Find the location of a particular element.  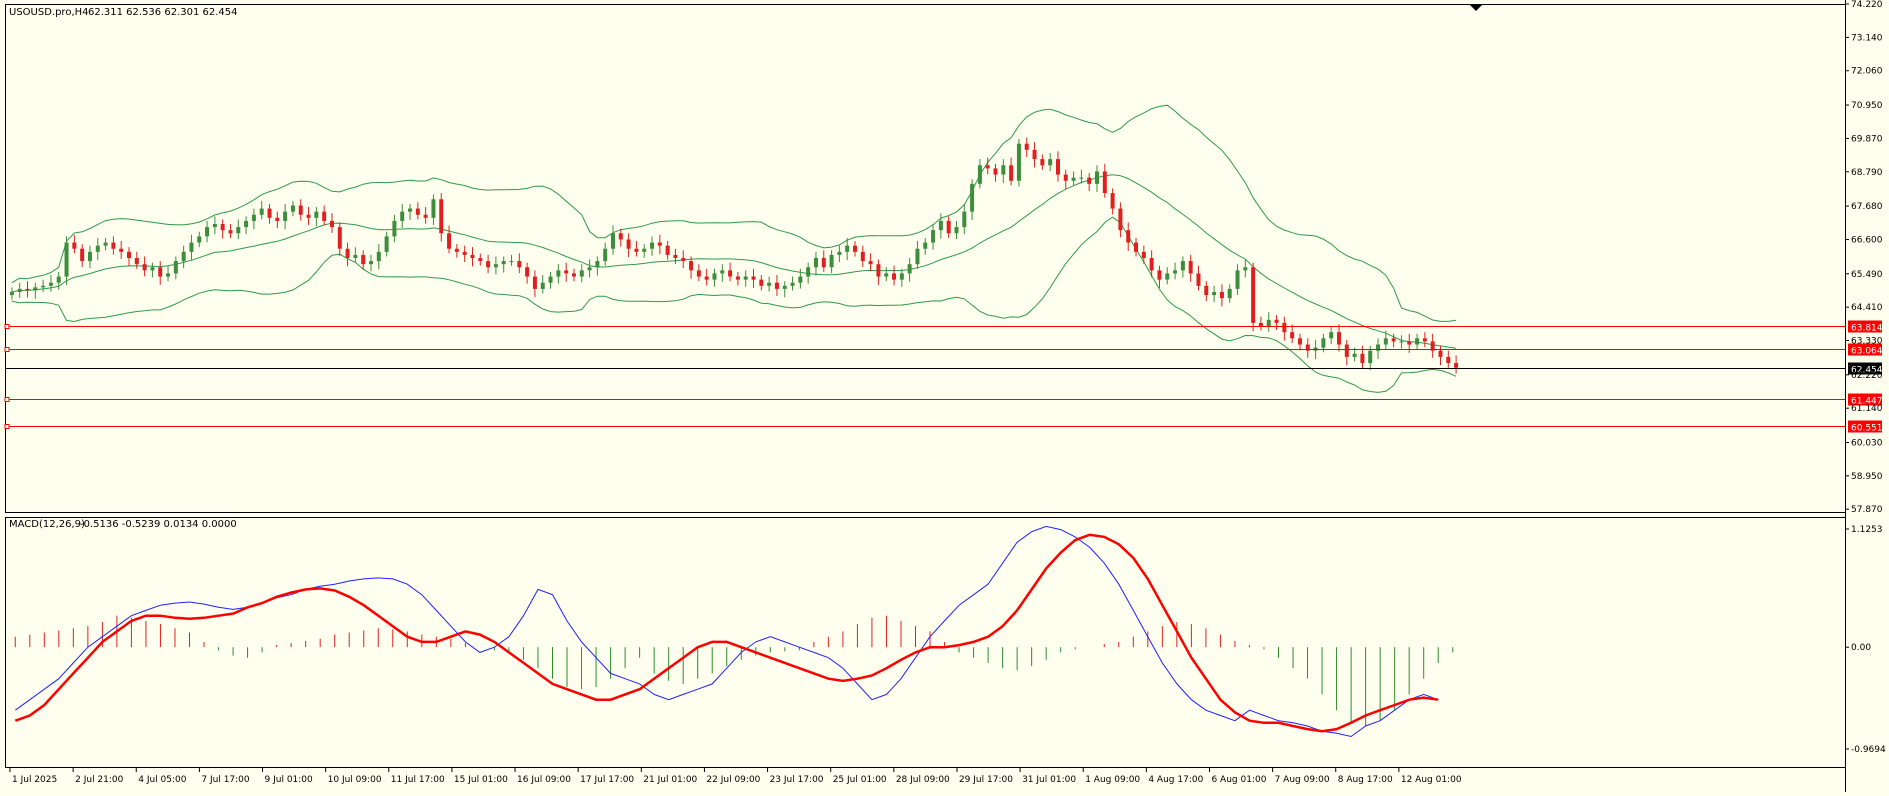

time-tick-label: 23 Jul 17:00 is located at coordinates (797, 780).